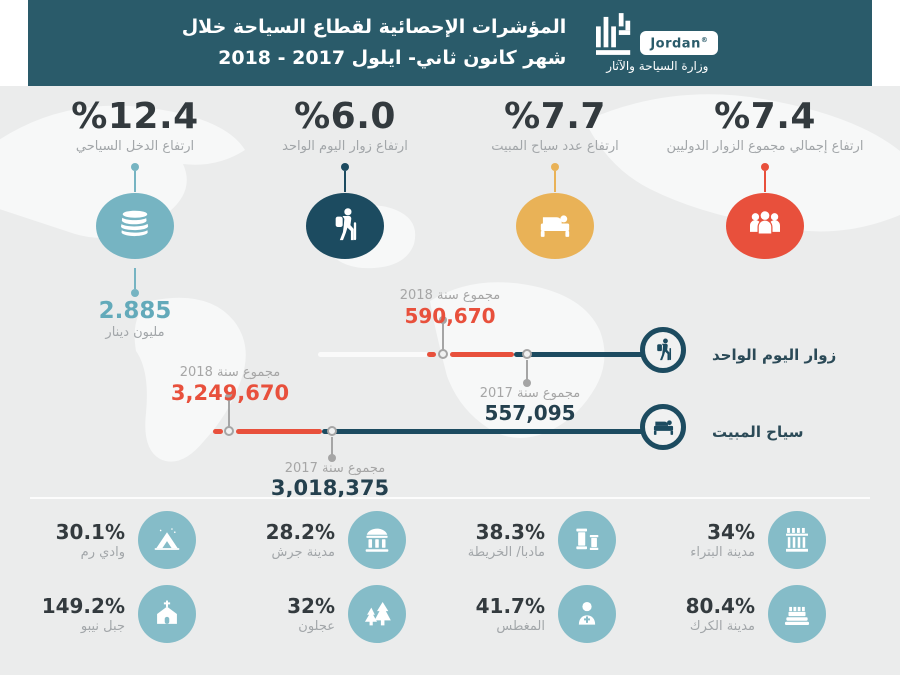  I want to click on site-pct: 80.4%, so click(720, 606).